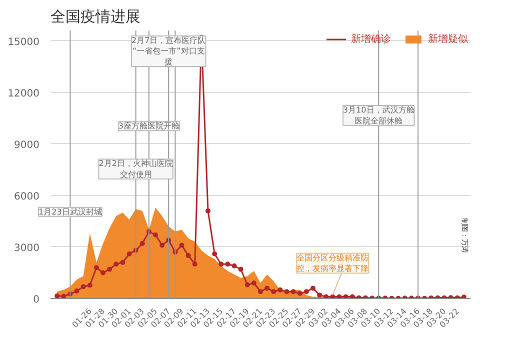  Describe the element at coordinates (169, 51) in the screenshot. I see `ref-line-label: 2月7日，宣布医疗队“一省包一市”对口支援` at that location.